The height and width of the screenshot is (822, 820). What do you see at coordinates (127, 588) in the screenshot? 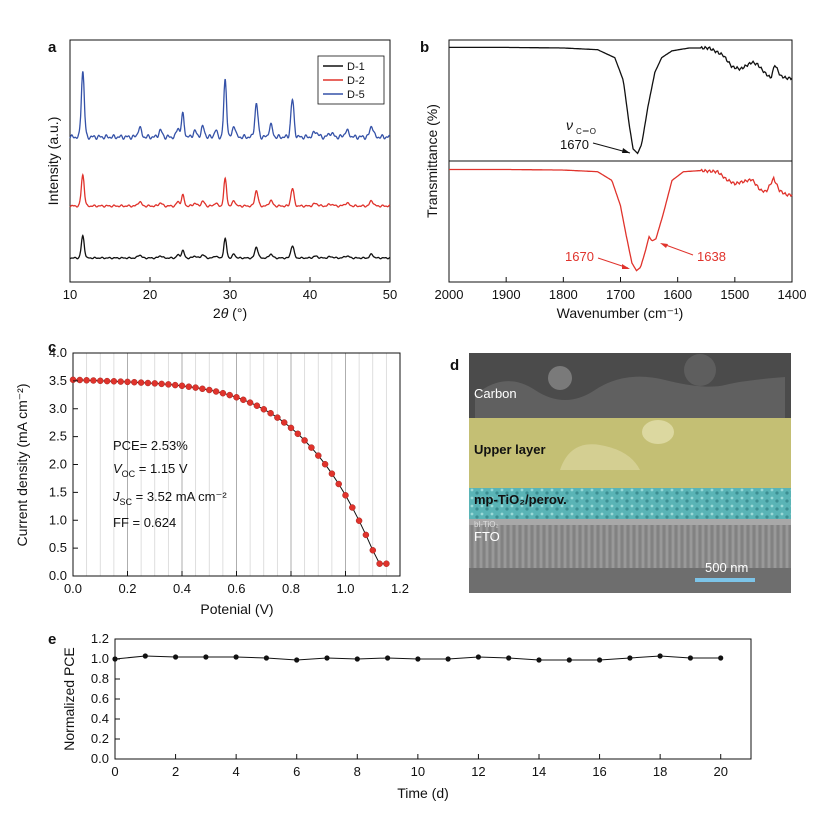
I see `x-tick-label: 0.2` at bounding box center [127, 588].